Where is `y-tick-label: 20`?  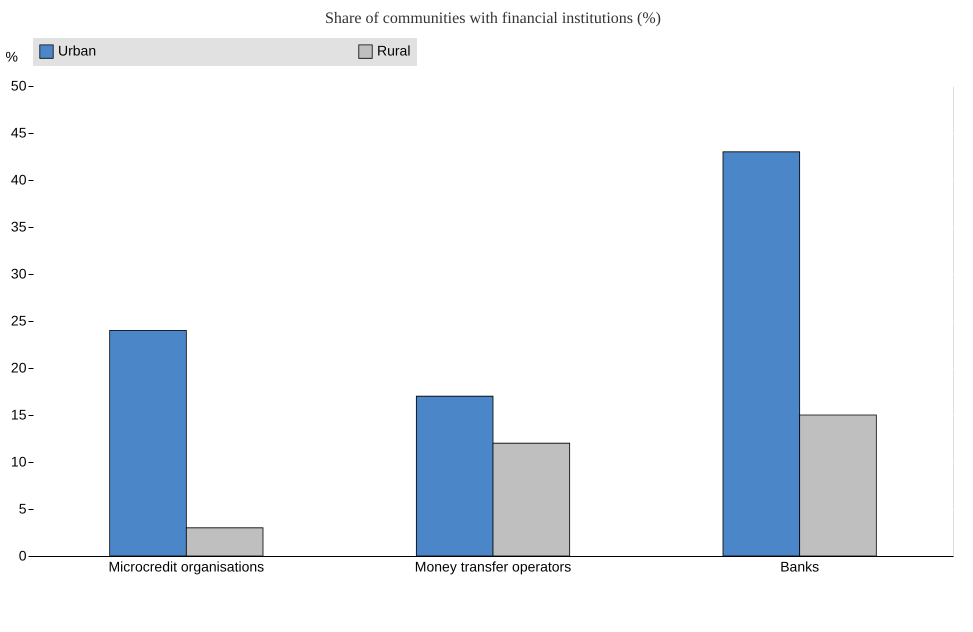
y-tick-label: 20 is located at coordinates (18, 368).